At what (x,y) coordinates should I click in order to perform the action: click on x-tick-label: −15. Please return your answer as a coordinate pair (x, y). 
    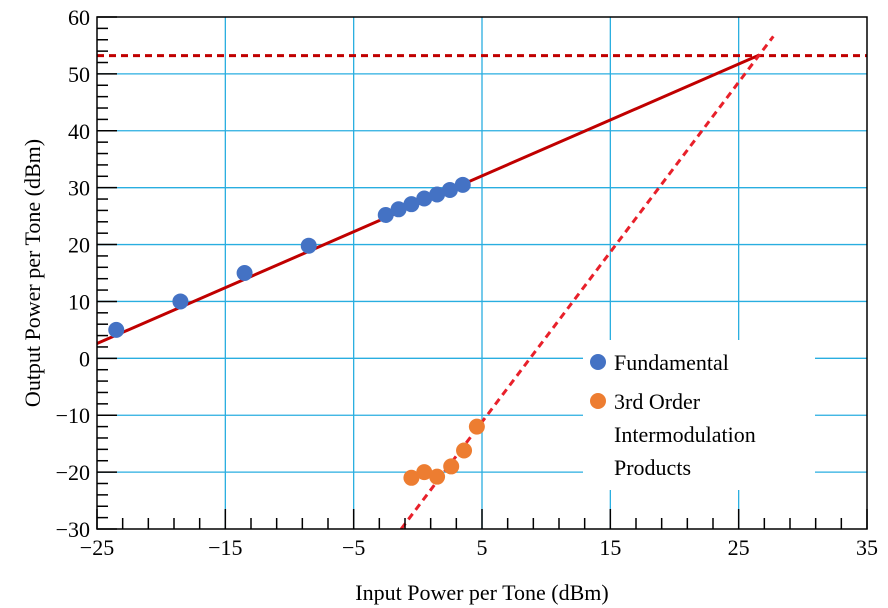
    Looking at the image, I should click on (225, 547).